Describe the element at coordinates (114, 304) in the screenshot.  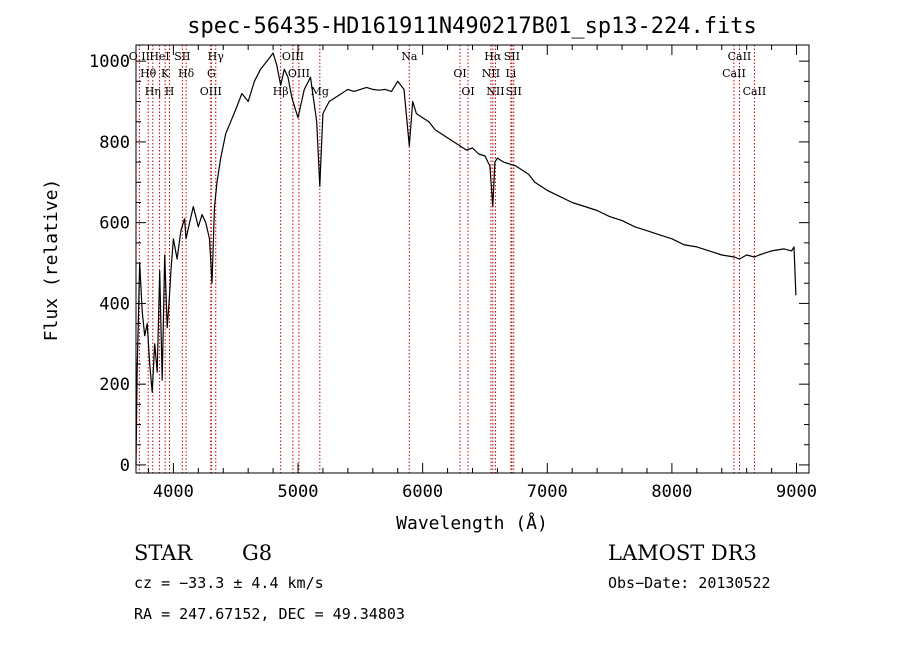
I see `y-tick-label: 400` at that location.